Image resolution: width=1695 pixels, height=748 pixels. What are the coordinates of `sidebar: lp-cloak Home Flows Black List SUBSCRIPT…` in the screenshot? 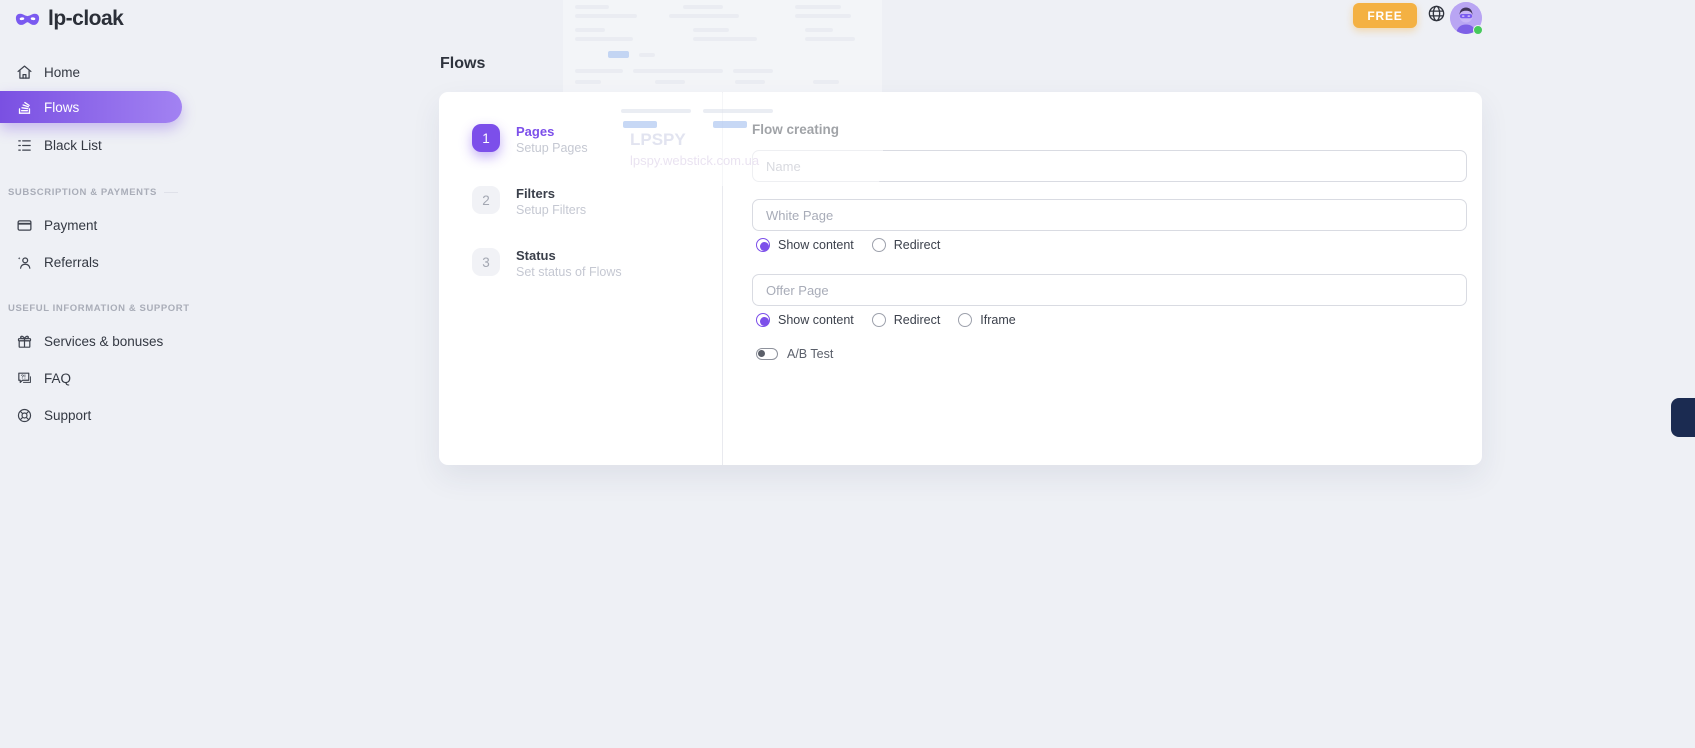 It's located at (98, 374).